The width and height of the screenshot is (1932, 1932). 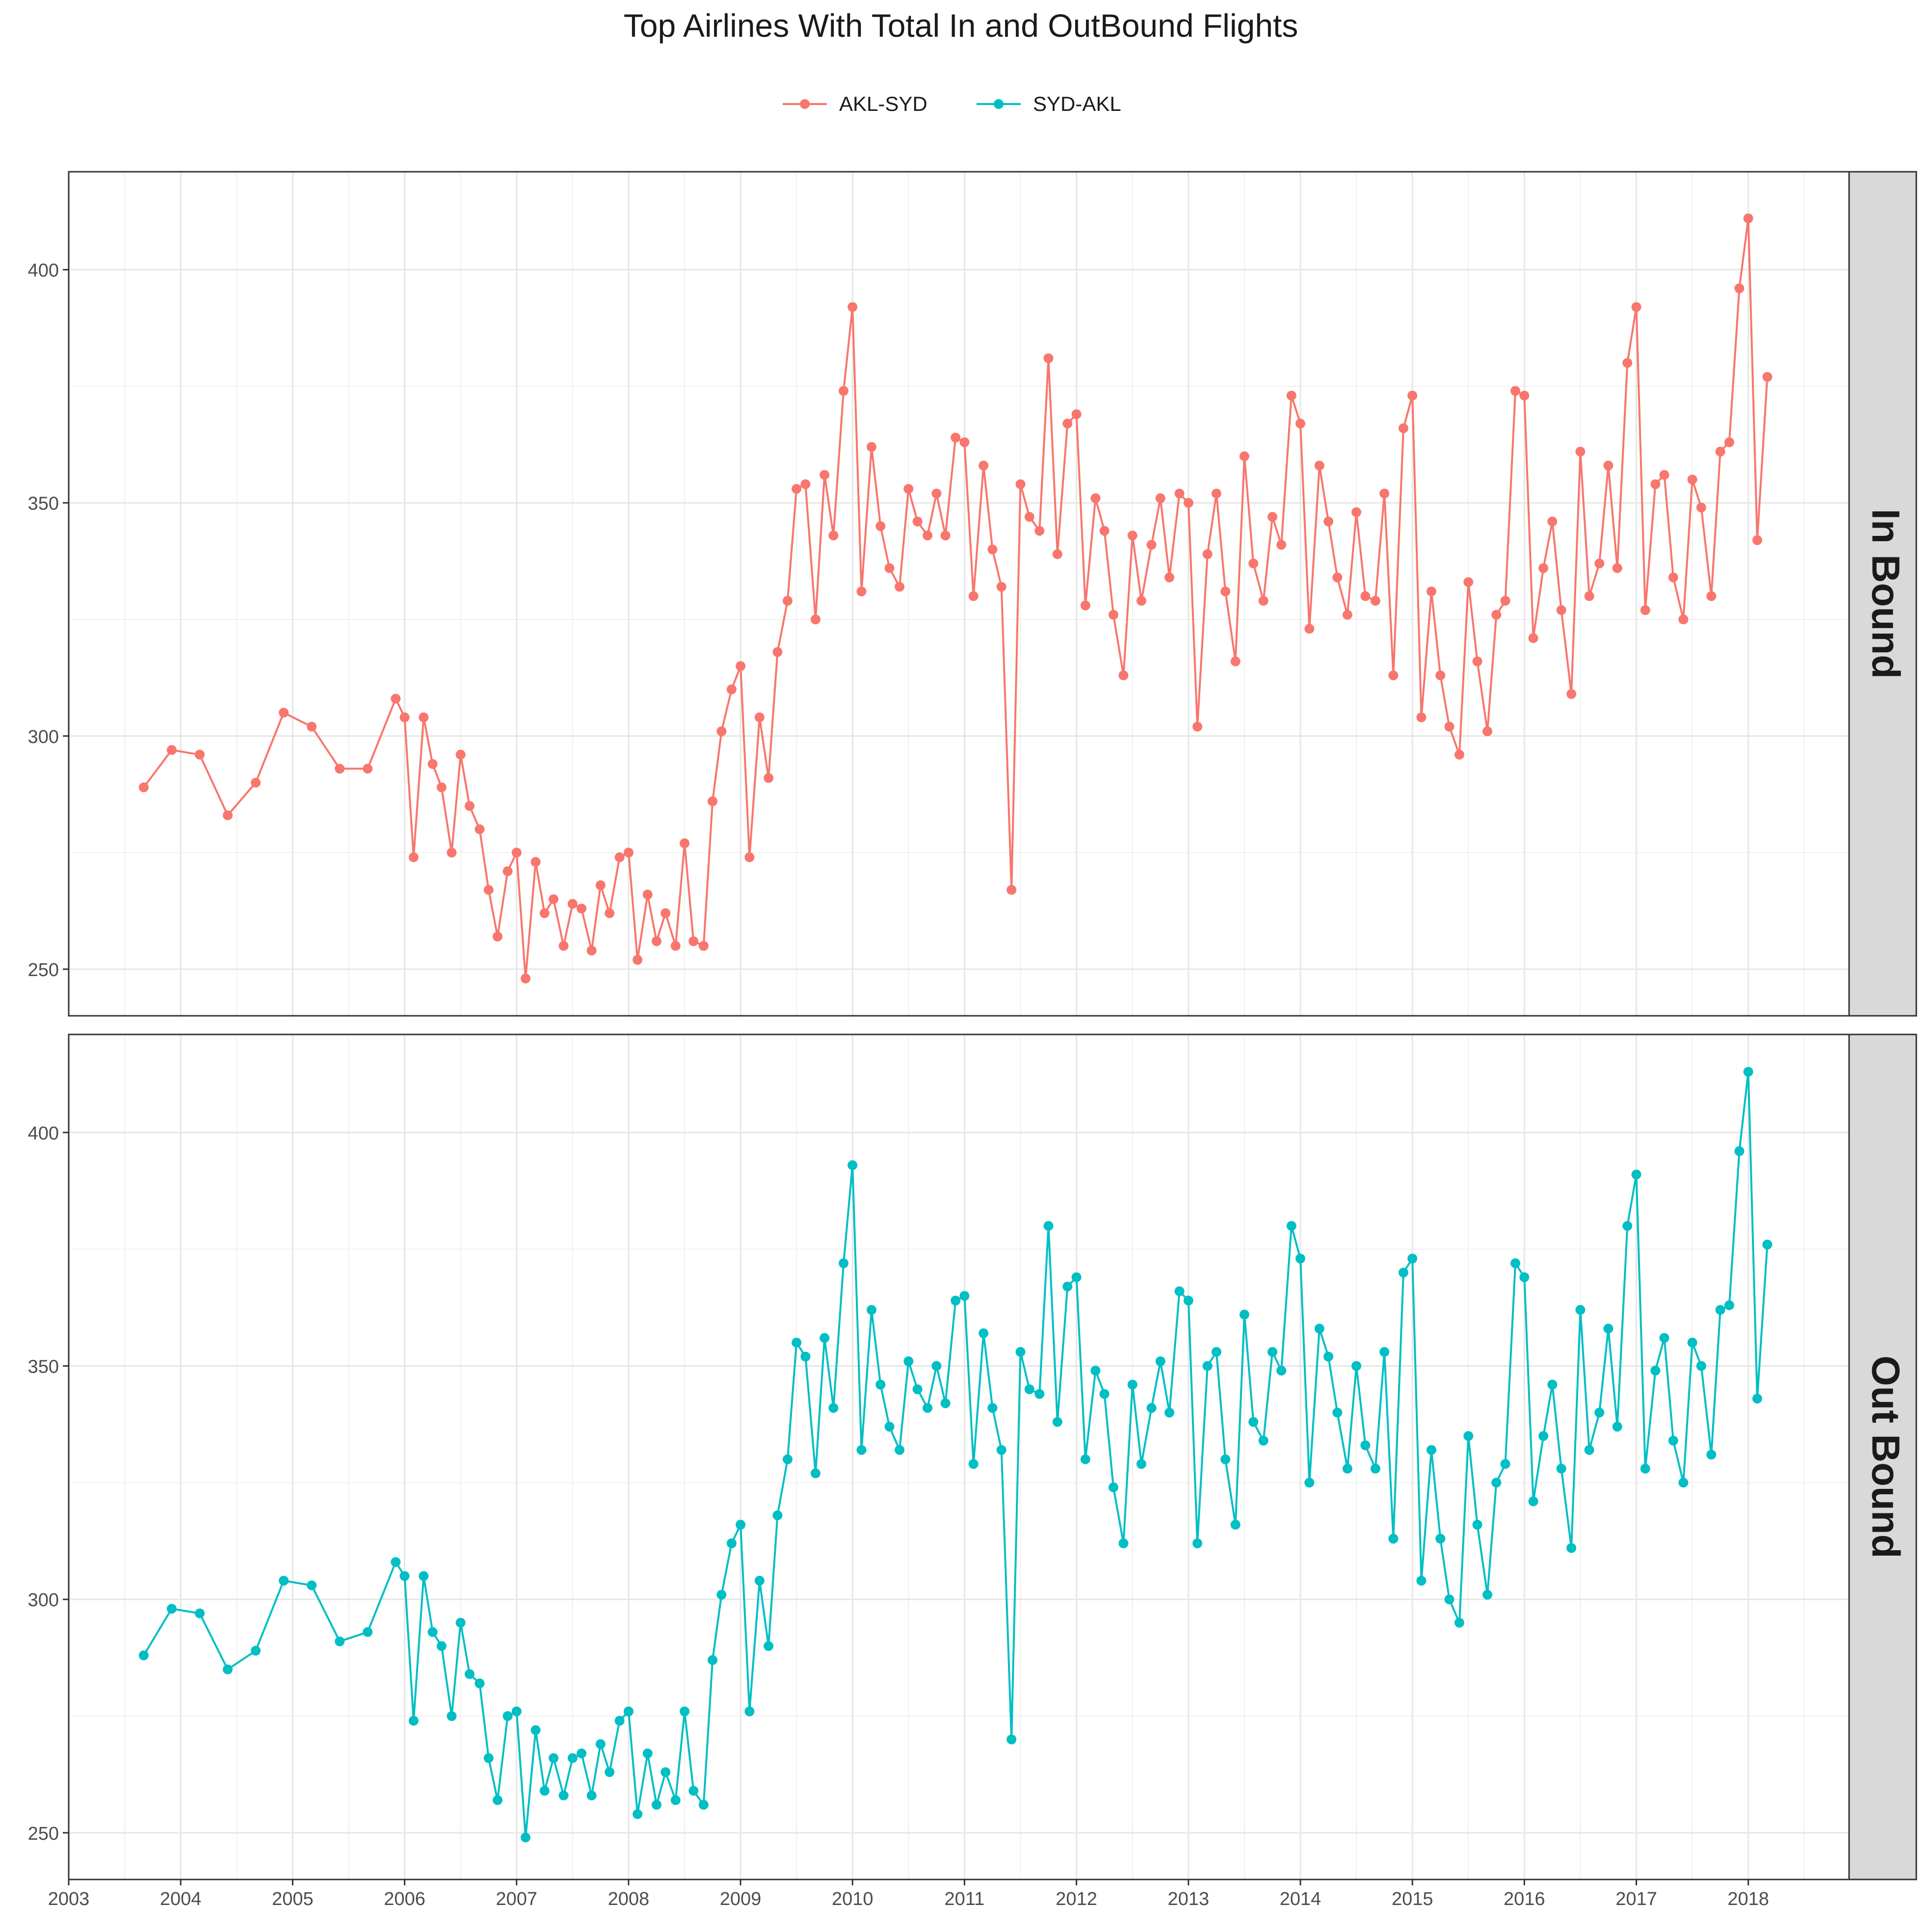 I want to click on facet-strip: Out Bound, so click(x=1882, y=1456).